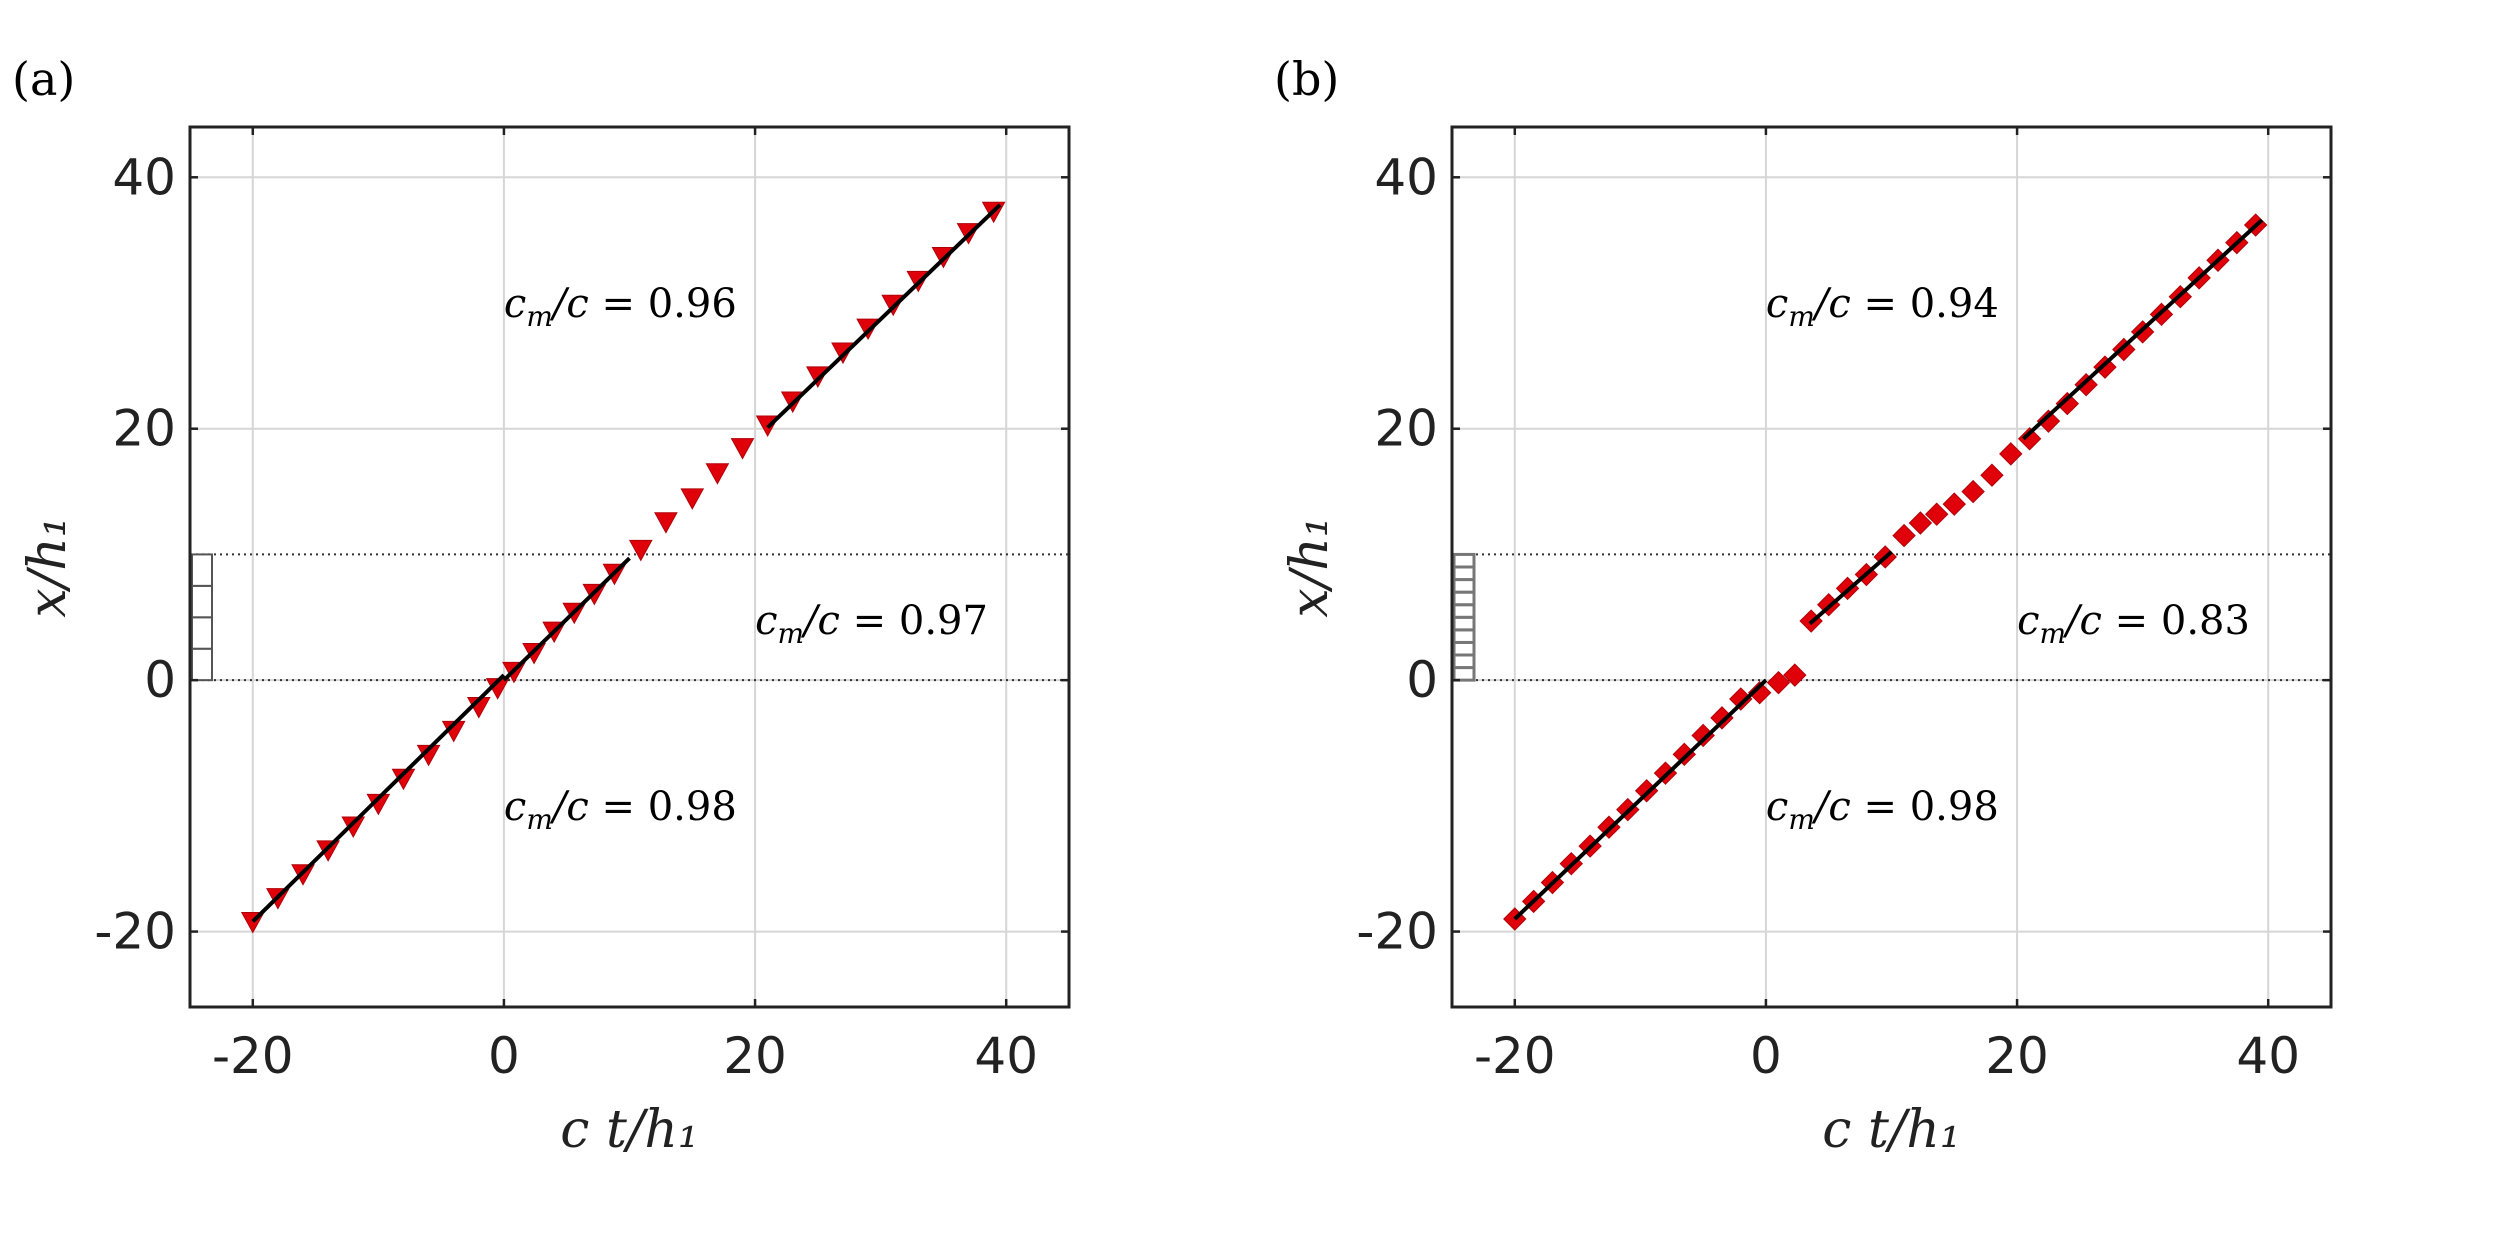 This screenshot has width=2504, height=1252. What do you see at coordinates (620, 307) in the screenshot?
I see `annotation-0: cm/c = 0.96` at bounding box center [620, 307].